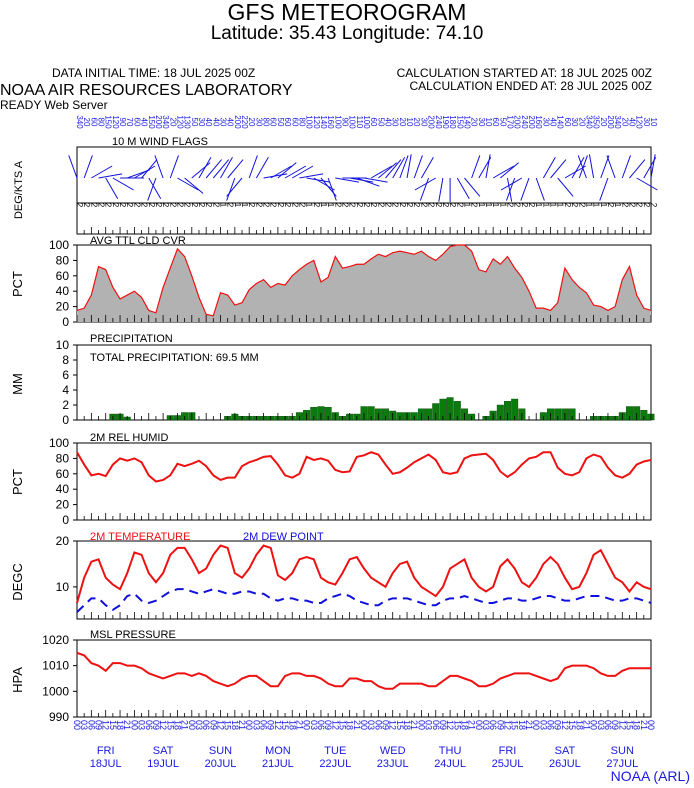 This screenshot has height=788, width=694. Describe the element at coordinates (423, 205) in the screenshot. I see `wind-speed-label-48: 2` at that location.